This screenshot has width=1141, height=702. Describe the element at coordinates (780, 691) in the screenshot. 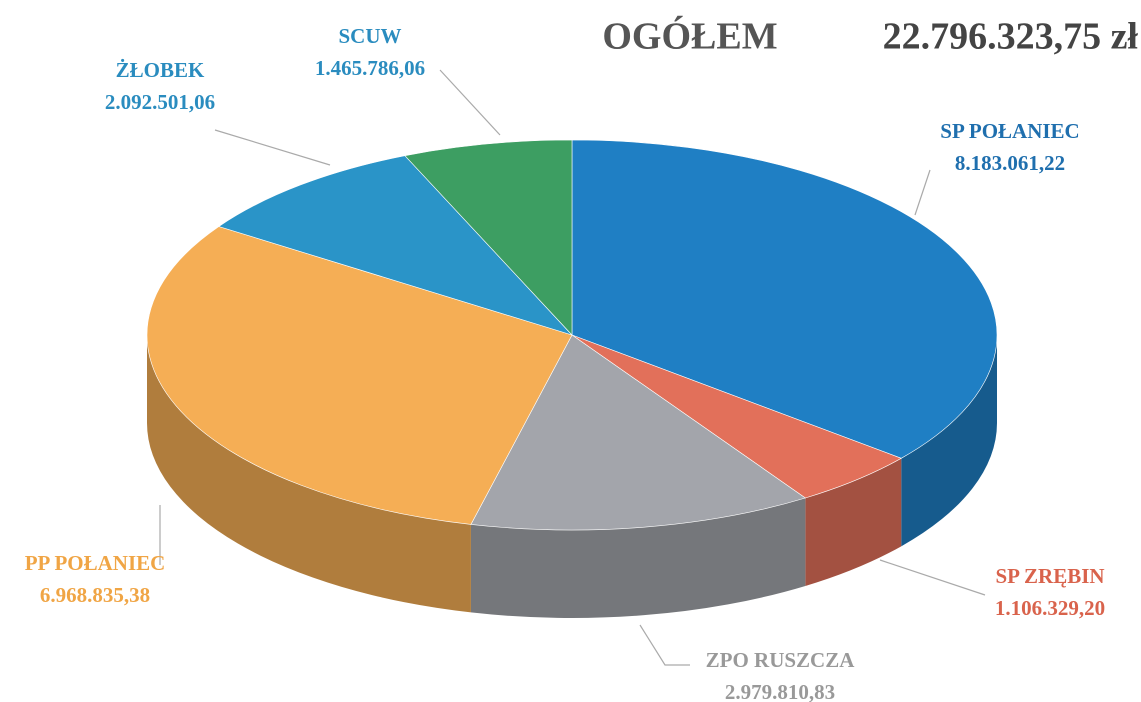

I see `slice-value-label: 2.979.810,83` at that location.